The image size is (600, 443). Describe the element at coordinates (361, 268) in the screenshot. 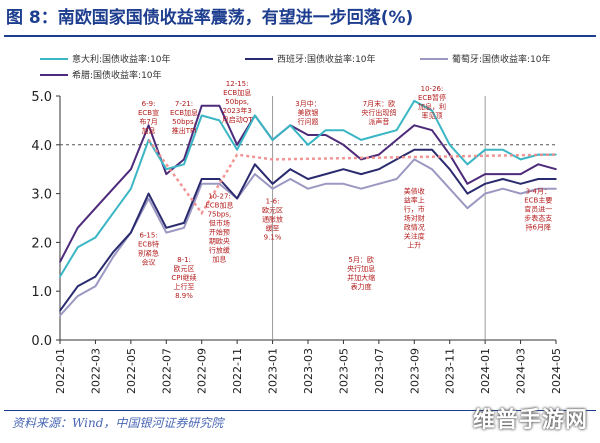

I see `annotation-10-line-1: 央行加息` at that location.